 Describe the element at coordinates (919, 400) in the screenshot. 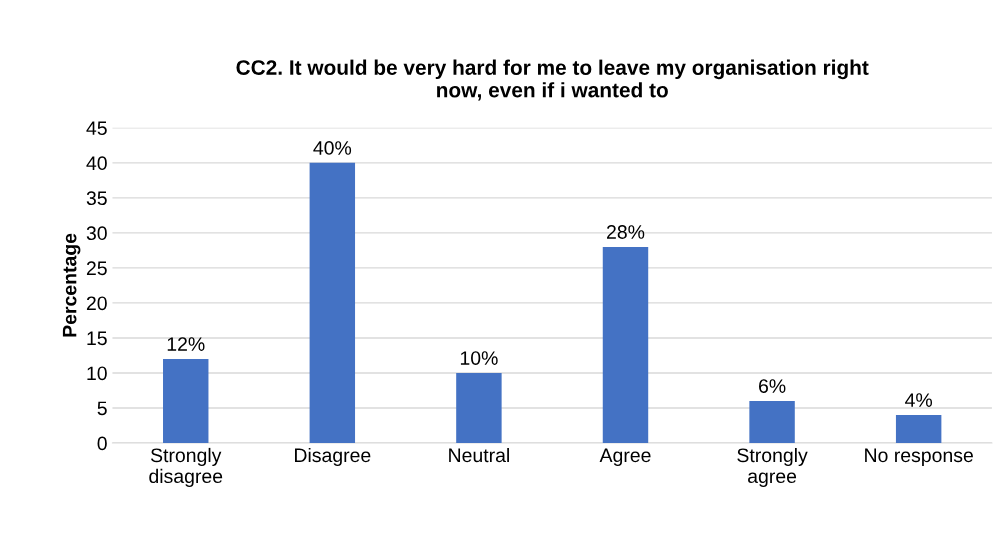

I see `data-label: 4%` at that location.